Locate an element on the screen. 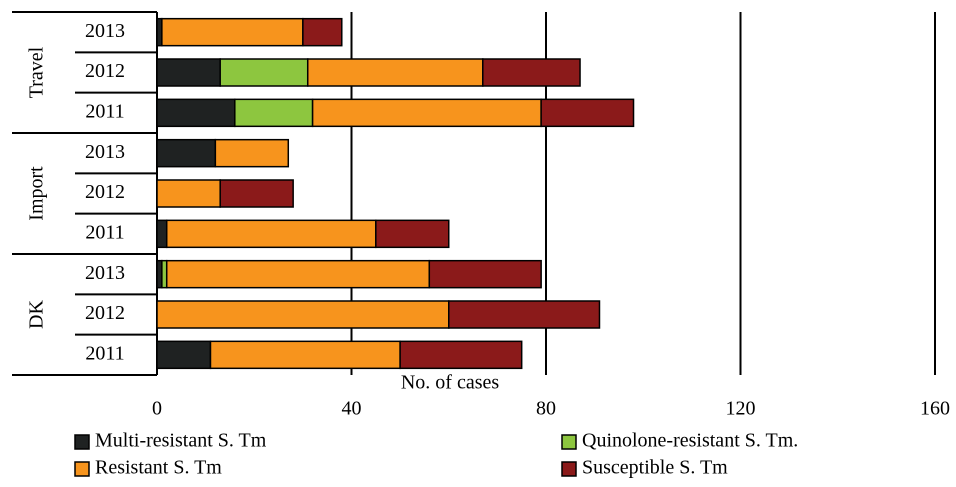  legend-label: Multi-resistant S. Tm is located at coordinates (181, 441).